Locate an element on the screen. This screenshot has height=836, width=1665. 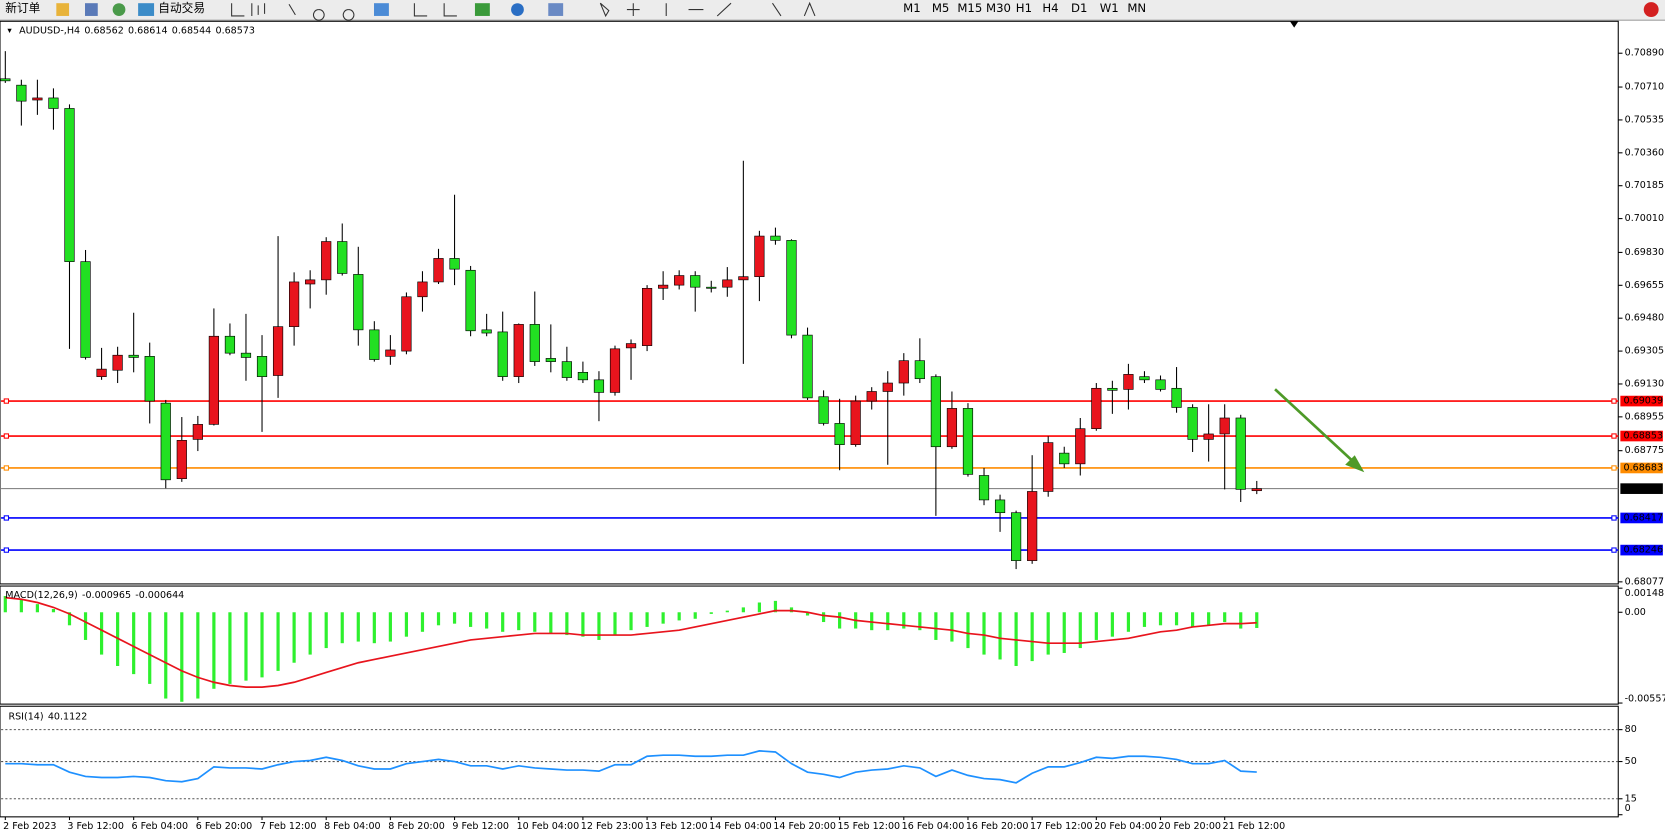
macd-header: -0.000965 is located at coordinates (106, 595).